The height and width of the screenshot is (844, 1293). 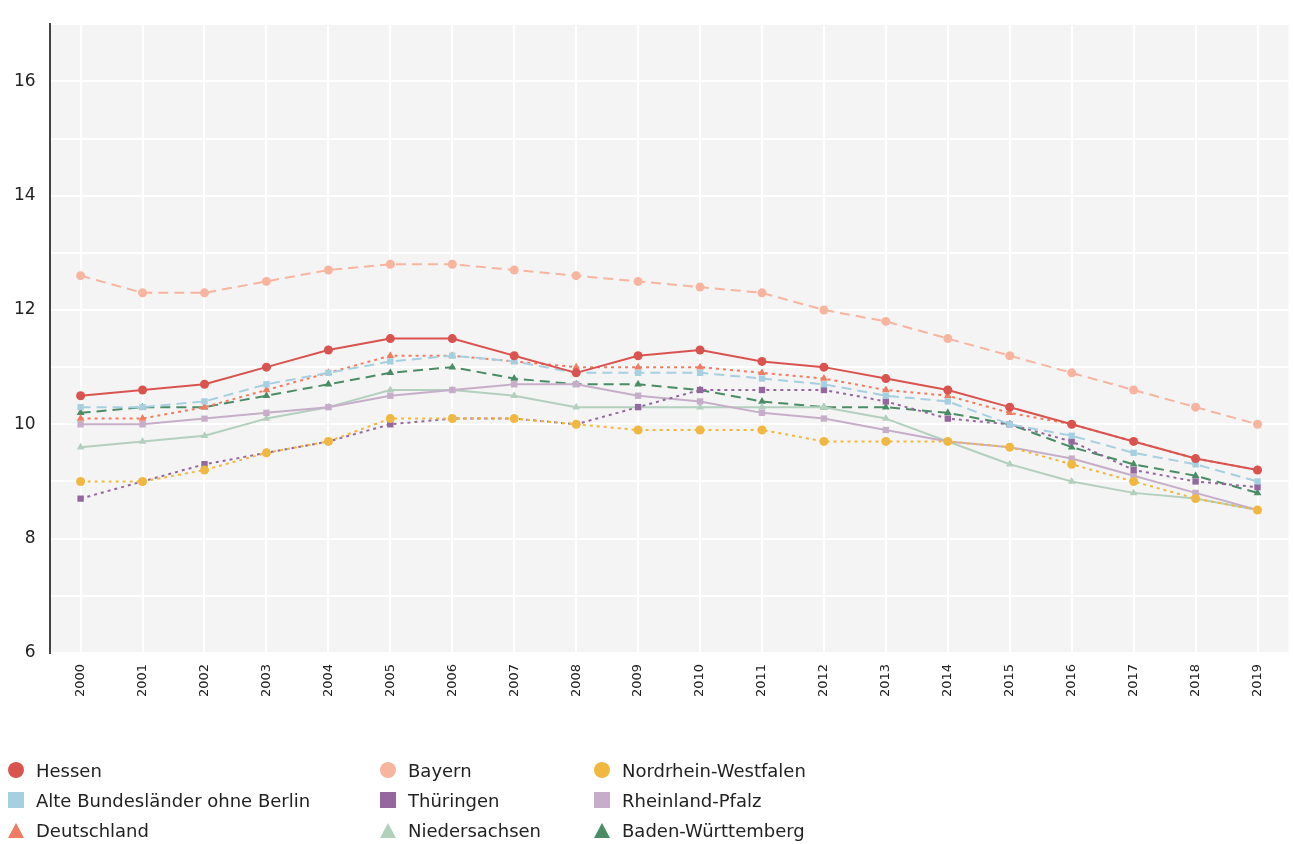 I want to click on x-tick-label: 2002, so click(x=203, y=680).